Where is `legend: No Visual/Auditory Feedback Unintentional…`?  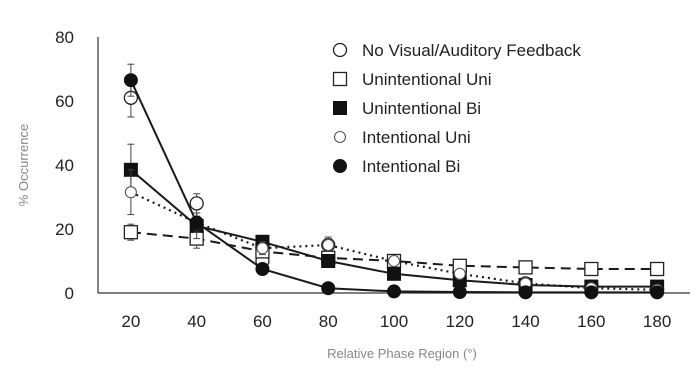 legend: No Visual/Auditory Feedback Unintentional… is located at coordinates (456, 108).